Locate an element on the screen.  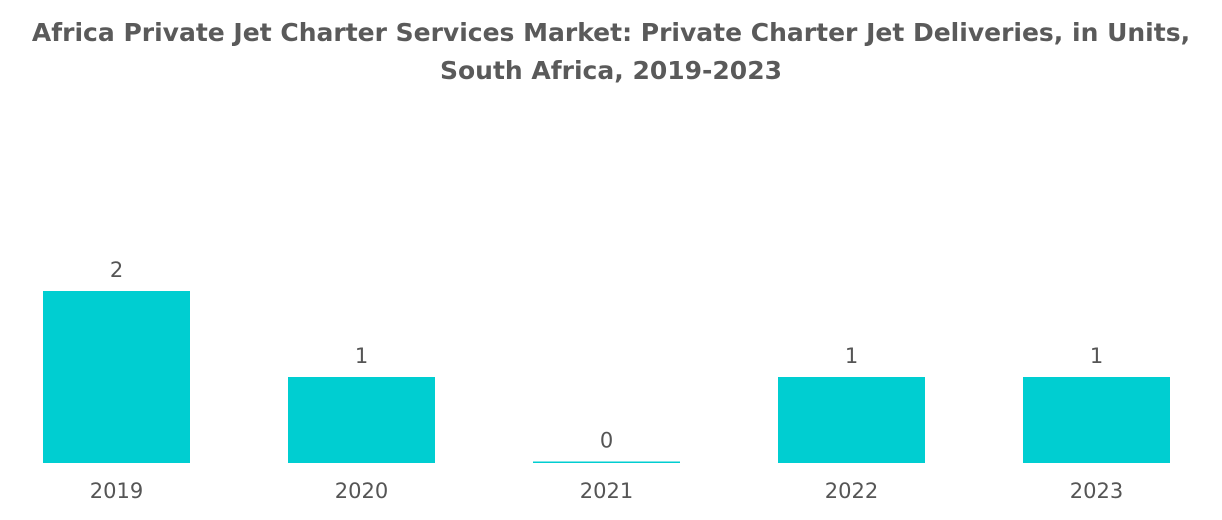
bar-2019 is located at coordinates (116, 377).